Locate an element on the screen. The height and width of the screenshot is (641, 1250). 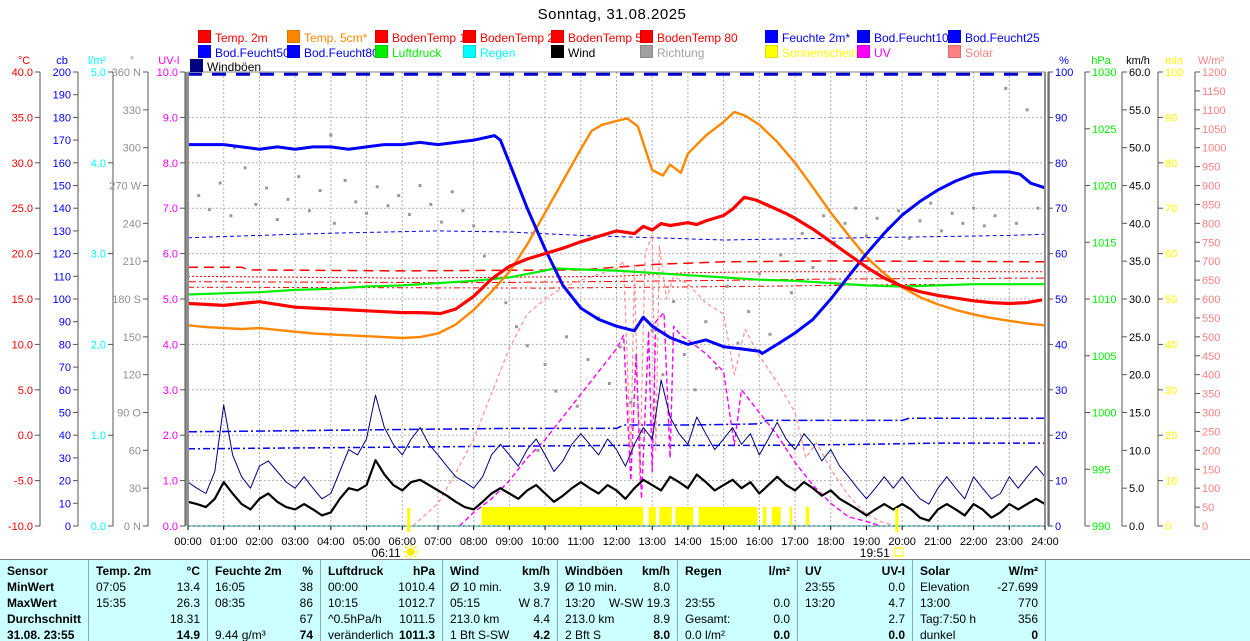
svg-text: 45.0 is located at coordinates (1139, 187).